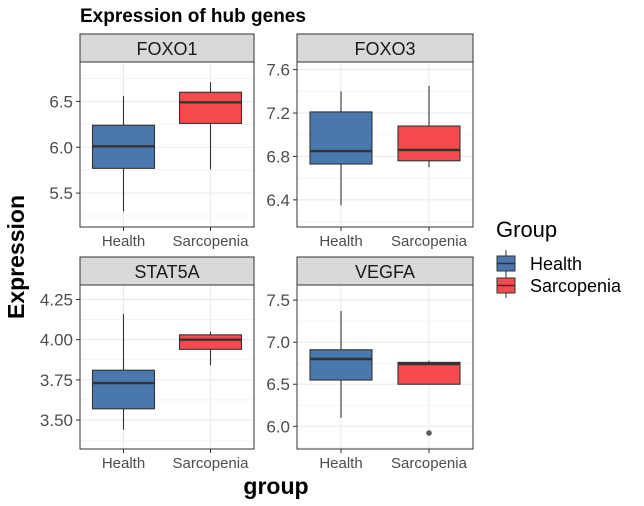 The image size is (644, 506). What do you see at coordinates (56, 299) in the screenshot?
I see `y-tick-label: 4.25` at bounding box center [56, 299].